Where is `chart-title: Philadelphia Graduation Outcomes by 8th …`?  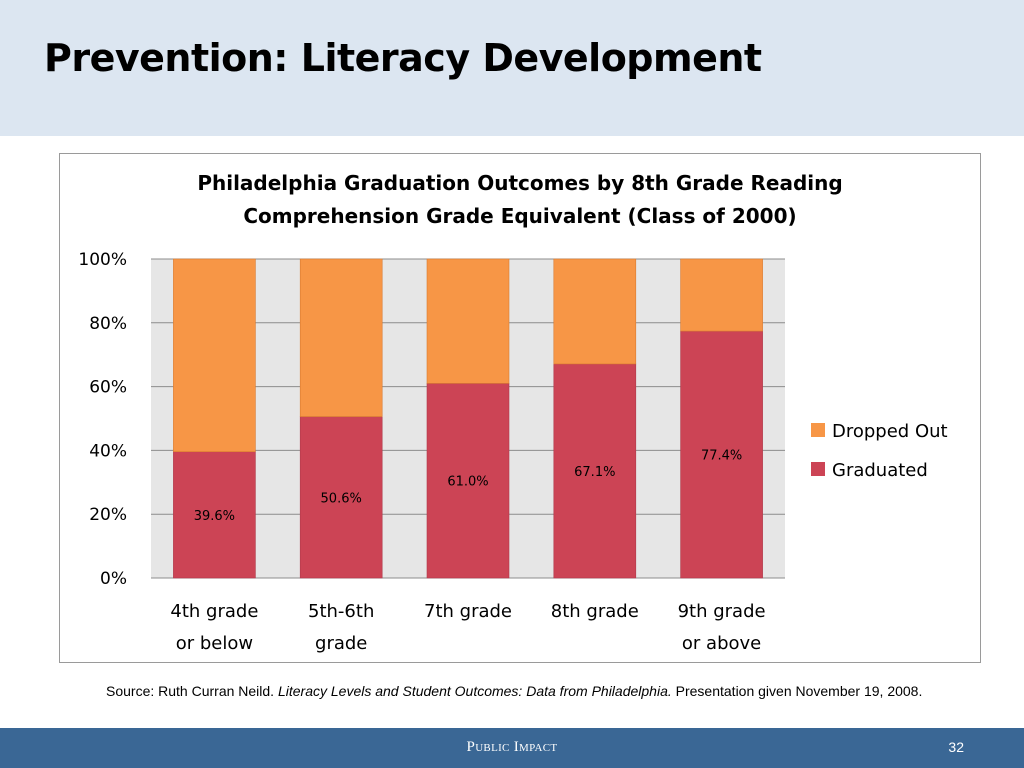
chart-title: Philadelphia Graduation Outcomes by 8th … is located at coordinates (520, 200).